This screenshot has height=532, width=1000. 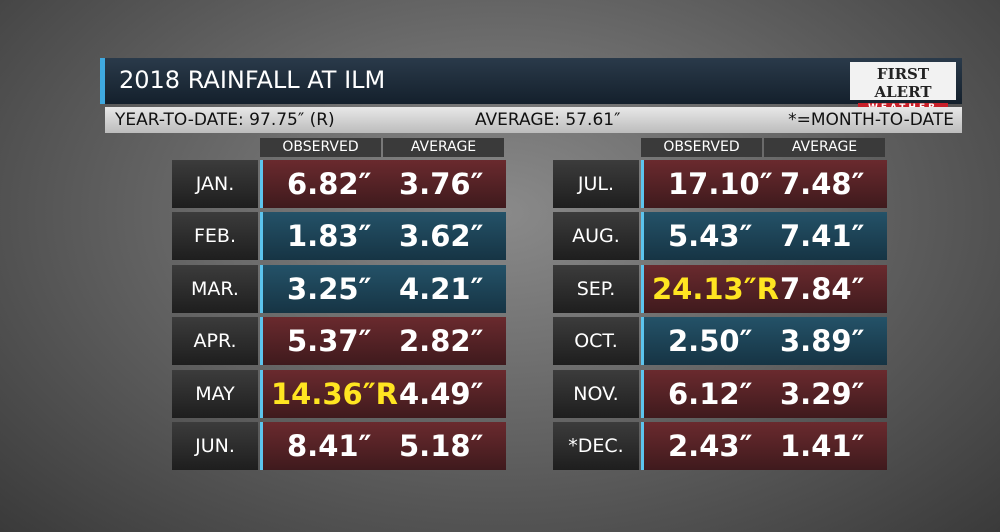 What do you see at coordinates (215, 184) in the screenshot?
I see `month-cell: JAN.` at bounding box center [215, 184].